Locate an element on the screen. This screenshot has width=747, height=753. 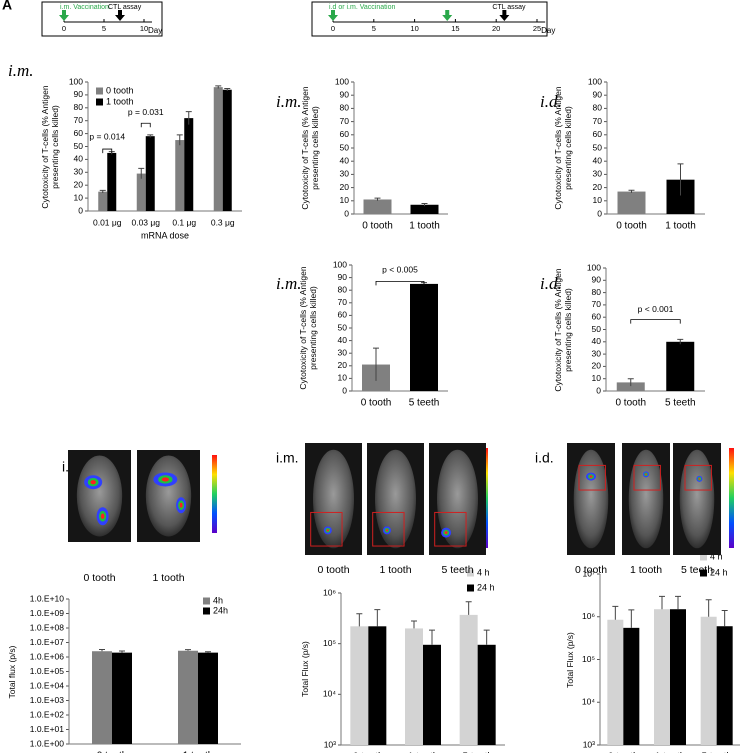
y-tick-label: 10⁷ is located at coordinates (588, 573).